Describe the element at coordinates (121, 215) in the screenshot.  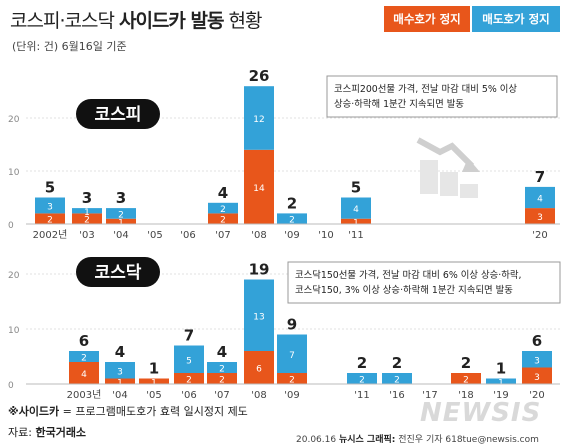
I see `kospi-label-sell: 2` at that location.